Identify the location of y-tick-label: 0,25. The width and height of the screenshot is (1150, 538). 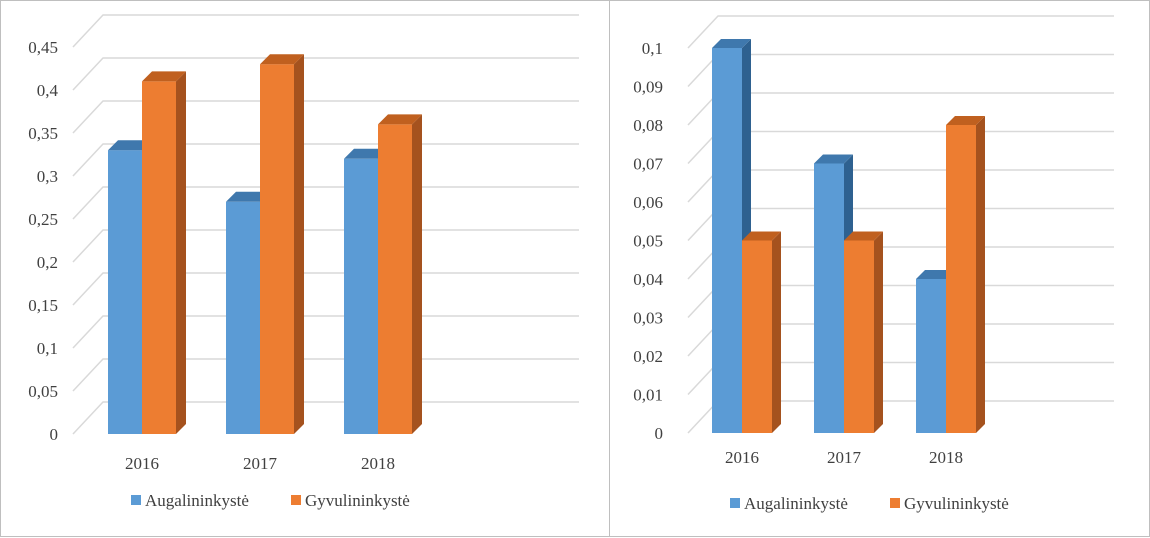
(43, 219).